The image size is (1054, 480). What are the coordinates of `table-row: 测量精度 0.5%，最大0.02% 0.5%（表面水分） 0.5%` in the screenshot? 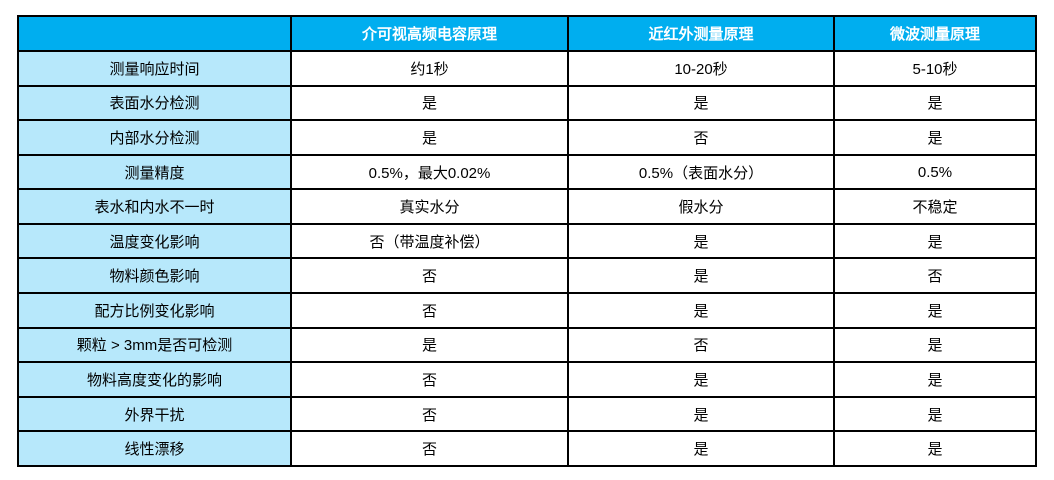 It's located at (527, 172).